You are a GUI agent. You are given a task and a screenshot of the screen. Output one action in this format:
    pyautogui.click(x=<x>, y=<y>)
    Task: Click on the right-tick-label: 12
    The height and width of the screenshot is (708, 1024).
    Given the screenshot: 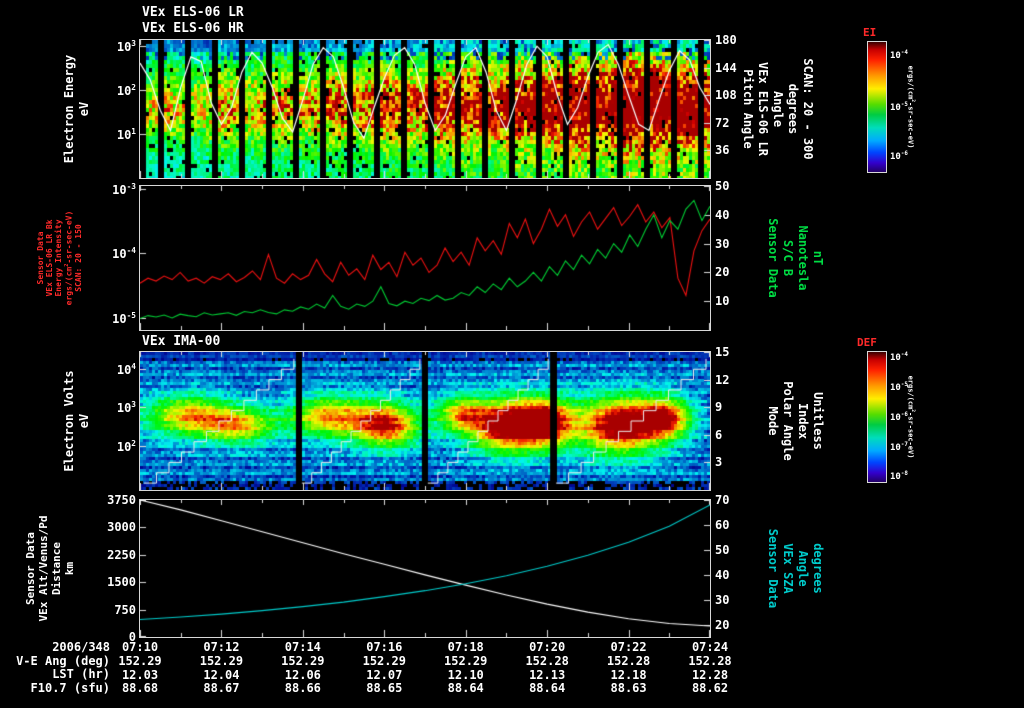 What is the action you would take?
    pyautogui.click(x=722, y=379)
    